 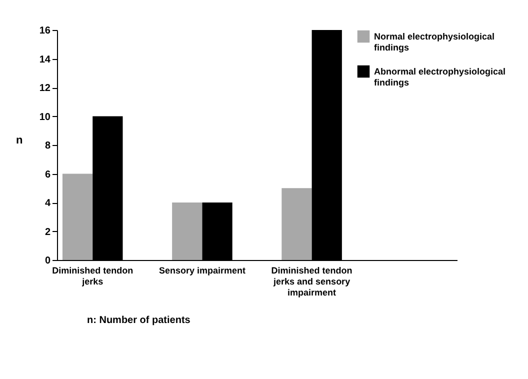 I want to click on y-tick-label: 8, so click(x=47, y=146).